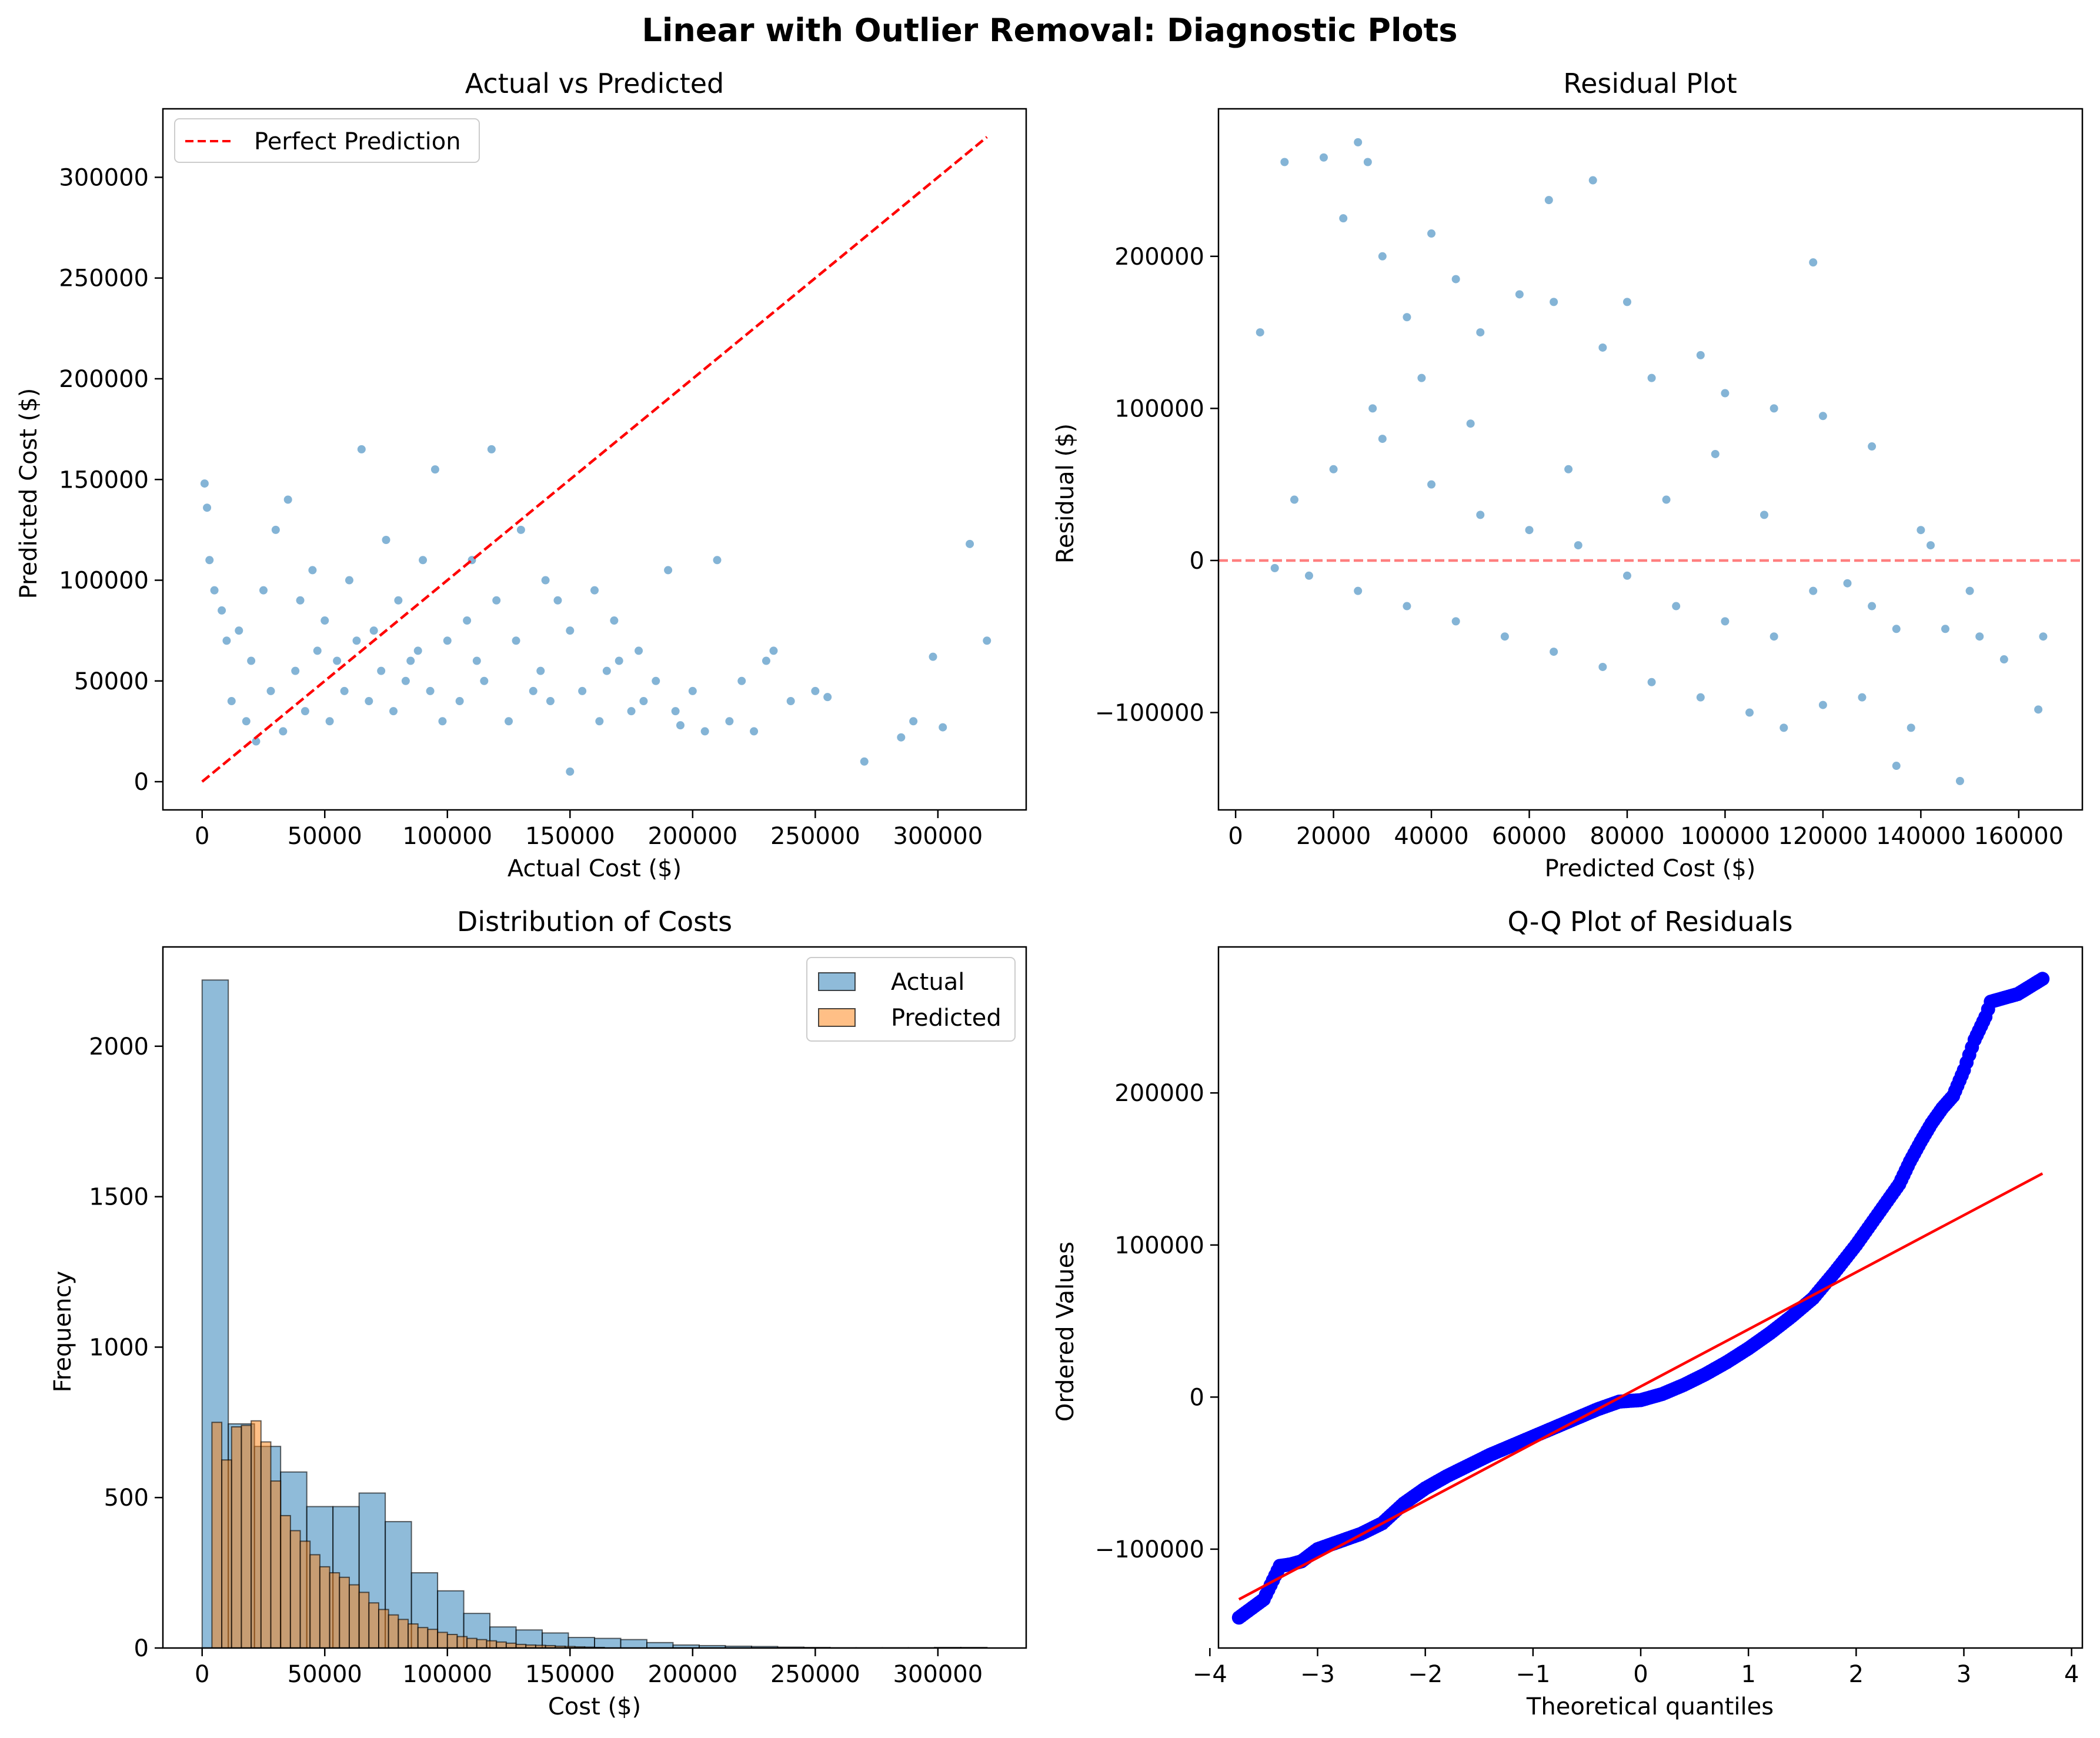 The width and height of the screenshot is (2100, 1738). I want to click on xlabel-cost: Cost ($), so click(594, 1706).